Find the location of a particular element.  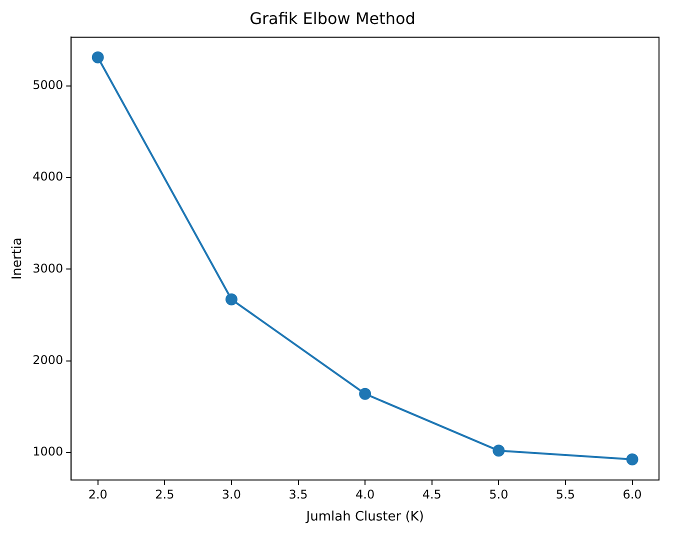

y-axis-title: Inertia is located at coordinates (18, 259).